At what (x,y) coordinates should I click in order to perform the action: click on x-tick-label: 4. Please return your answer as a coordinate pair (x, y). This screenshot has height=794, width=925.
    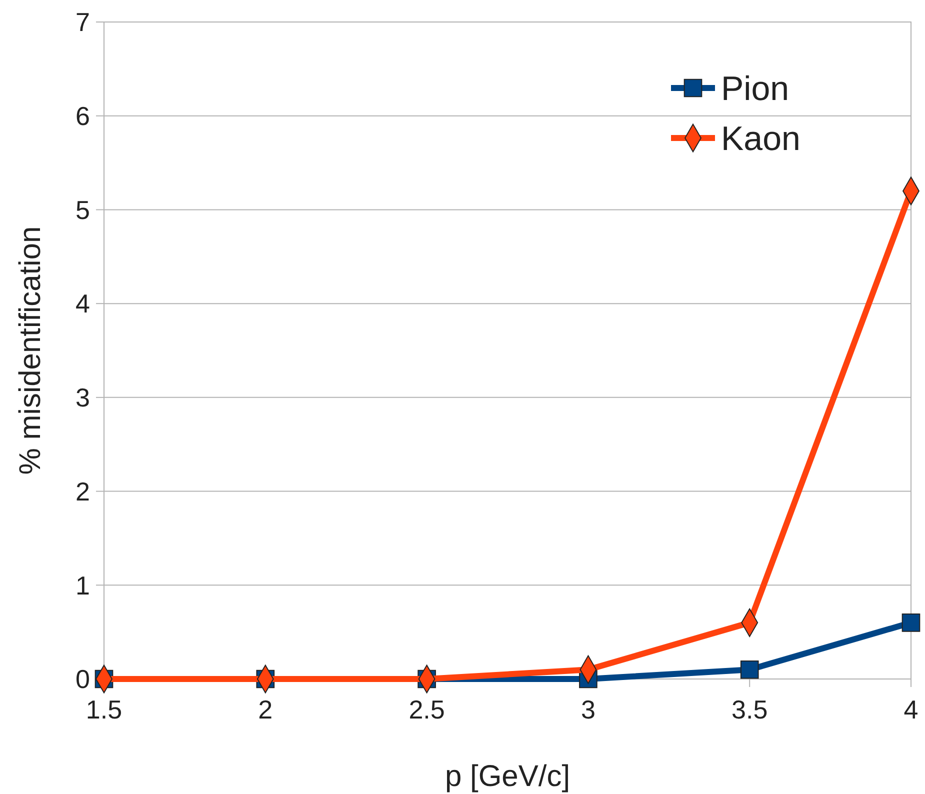
    Looking at the image, I should click on (911, 709).